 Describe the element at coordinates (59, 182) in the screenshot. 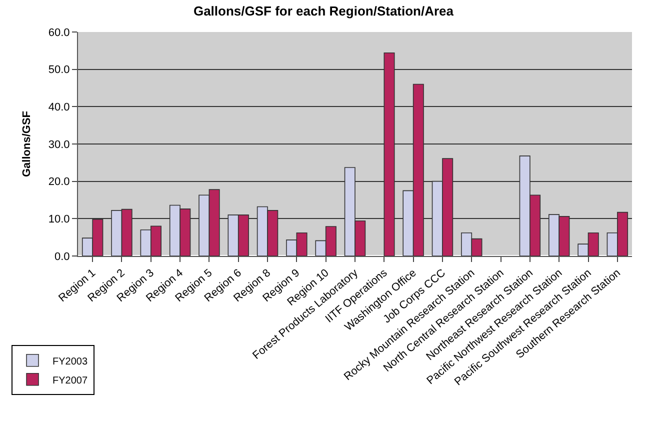

I see `y-tick-label: 20.0` at that location.